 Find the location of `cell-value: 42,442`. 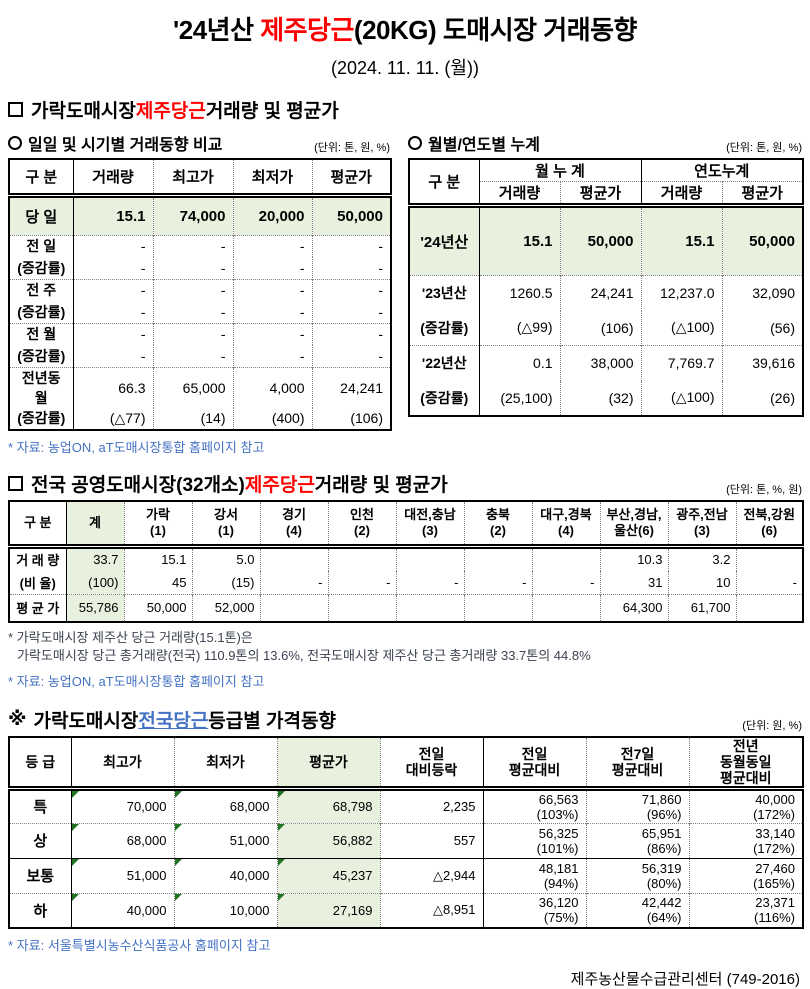

cell-value: 42,442 is located at coordinates (661, 903).